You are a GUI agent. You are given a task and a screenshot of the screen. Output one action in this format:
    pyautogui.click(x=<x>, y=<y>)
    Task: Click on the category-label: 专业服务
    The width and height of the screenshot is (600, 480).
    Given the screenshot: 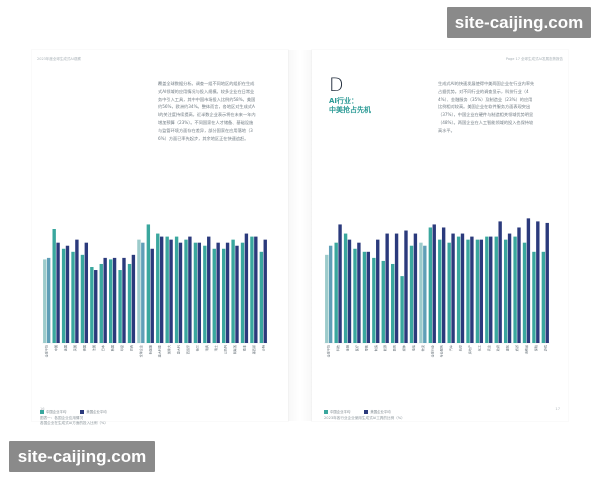 What is the action you would take?
    pyautogui.click(x=441, y=351)
    